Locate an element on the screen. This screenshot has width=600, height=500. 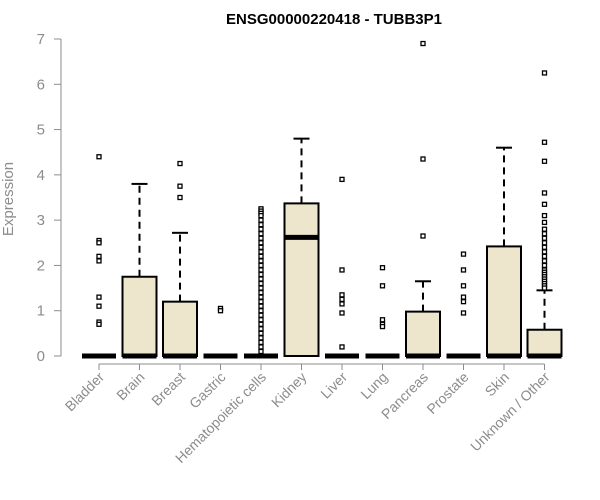
y-axis: 0 1 2 3 4 5 6 7 is located at coordinates (49, 198).